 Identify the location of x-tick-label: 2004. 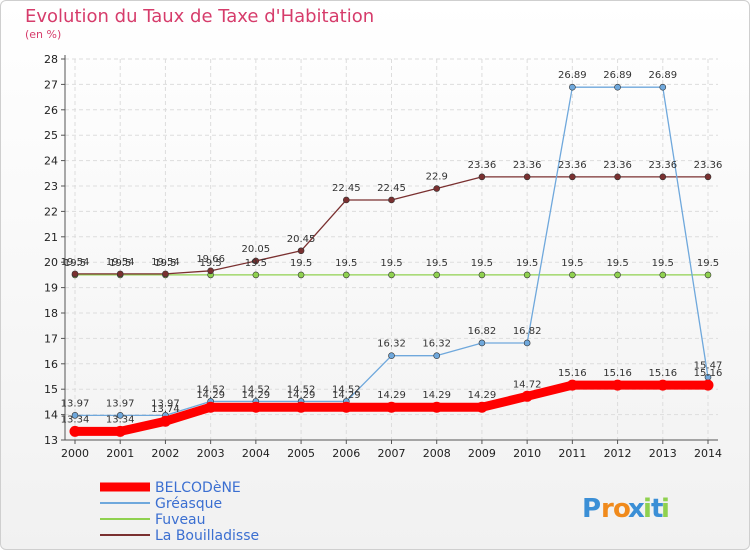
(256, 453).